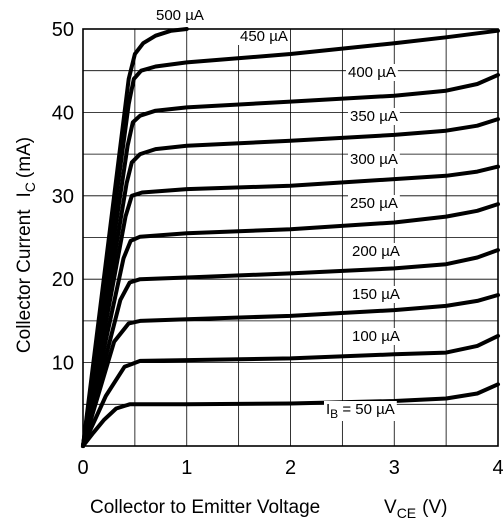 Image resolution: width=503 pixels, height=523 pixels. I want to click on y-tick-label: 50, so click(63, 30).